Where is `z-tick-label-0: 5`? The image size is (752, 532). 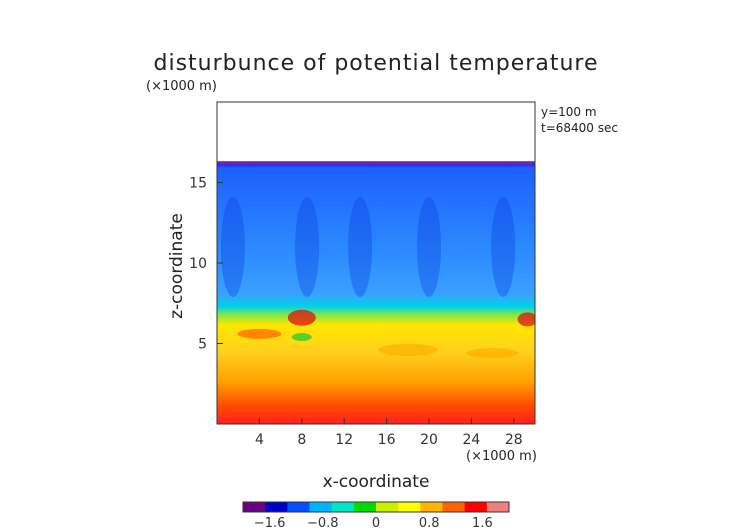 z-tick-label-0: 5 is located at coordinates (202, 345).